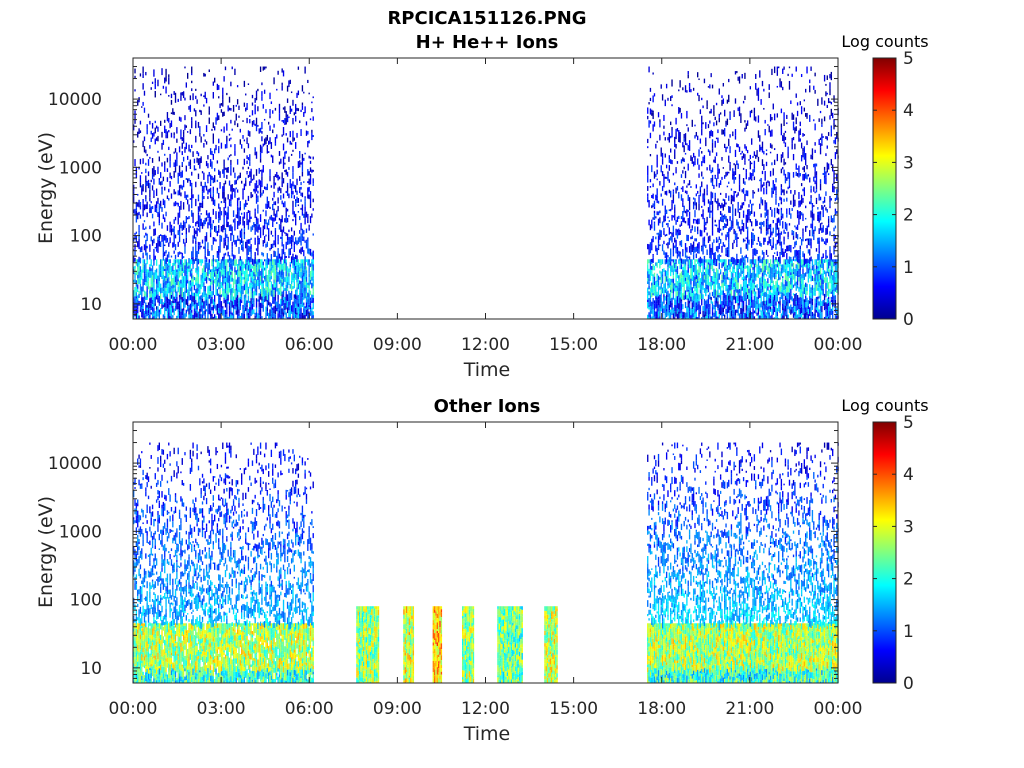 This screenshot has width=1024, height=768. I want to click on panel-title: Other Ions, so click(487, 406).